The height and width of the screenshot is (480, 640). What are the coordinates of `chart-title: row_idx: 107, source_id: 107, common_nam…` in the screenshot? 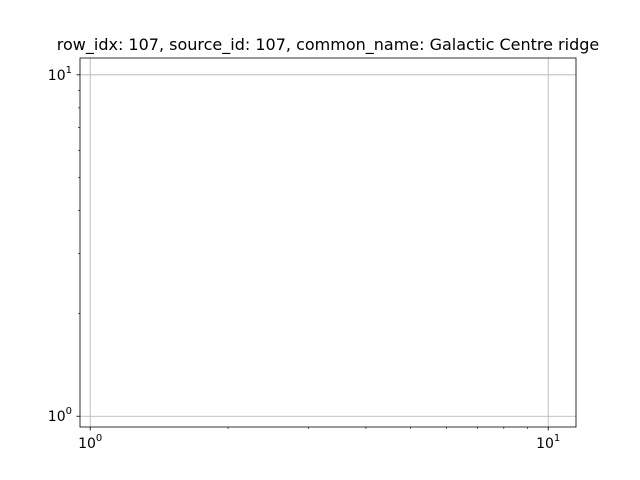 It's located at (328, 45).